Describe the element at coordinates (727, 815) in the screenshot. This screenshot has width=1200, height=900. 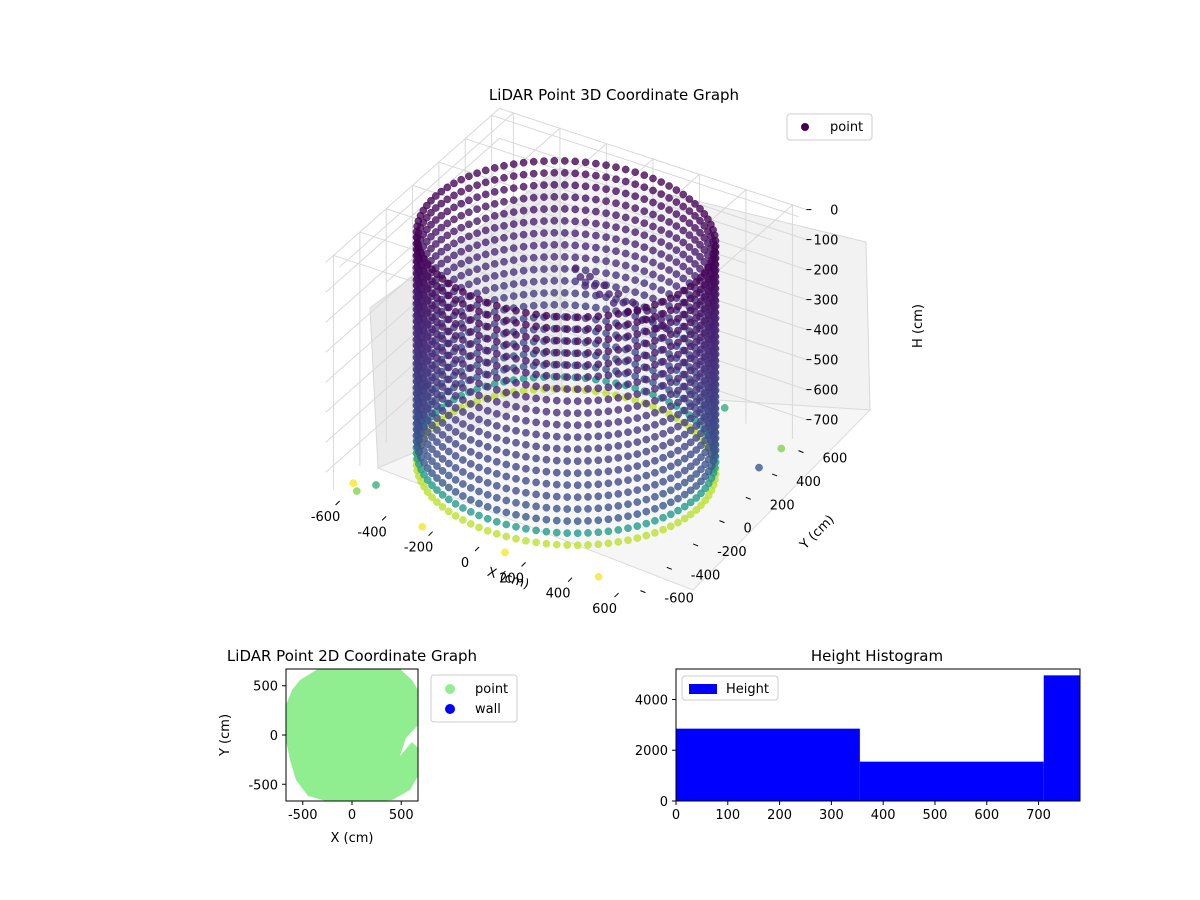
I see `histogram-x-tick-label: 100` at that location.